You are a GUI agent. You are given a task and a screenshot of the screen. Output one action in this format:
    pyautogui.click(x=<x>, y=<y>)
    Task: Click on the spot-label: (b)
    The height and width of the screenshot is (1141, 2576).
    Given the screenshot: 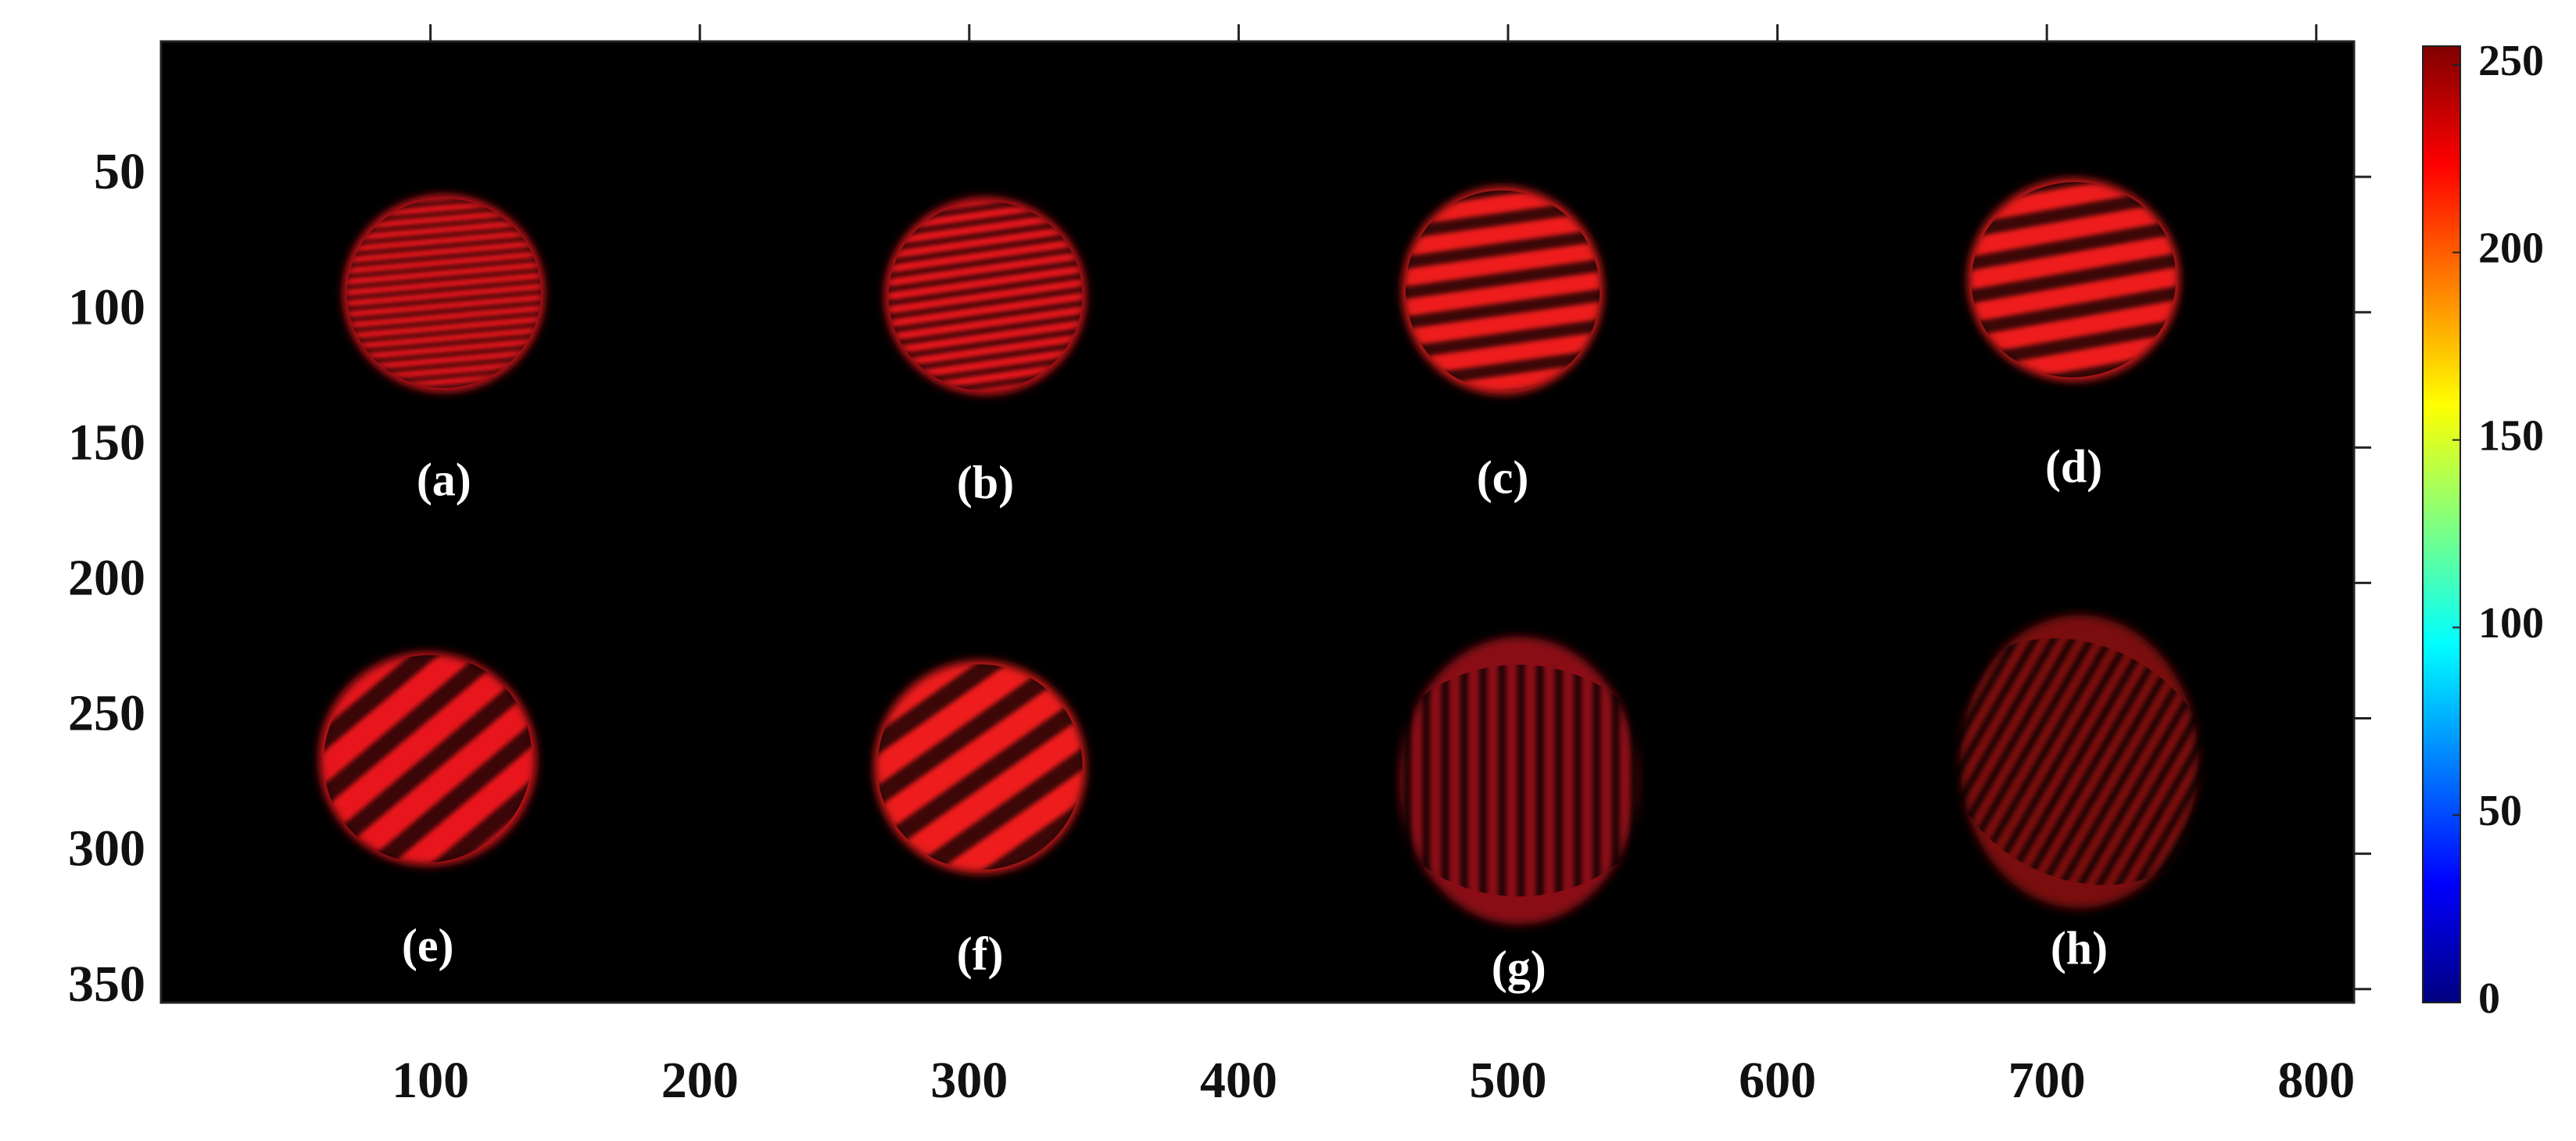 What is the action you would take?
    pyautogui.click(x=985, y=482)
    